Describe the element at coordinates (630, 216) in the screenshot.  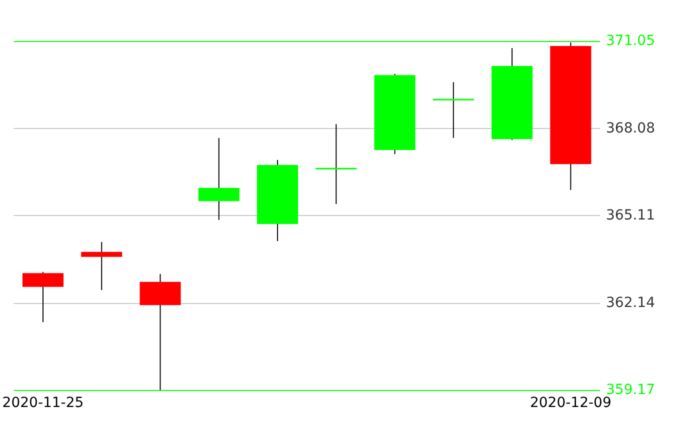
I see `y-tick-label: 365.11` at that location.